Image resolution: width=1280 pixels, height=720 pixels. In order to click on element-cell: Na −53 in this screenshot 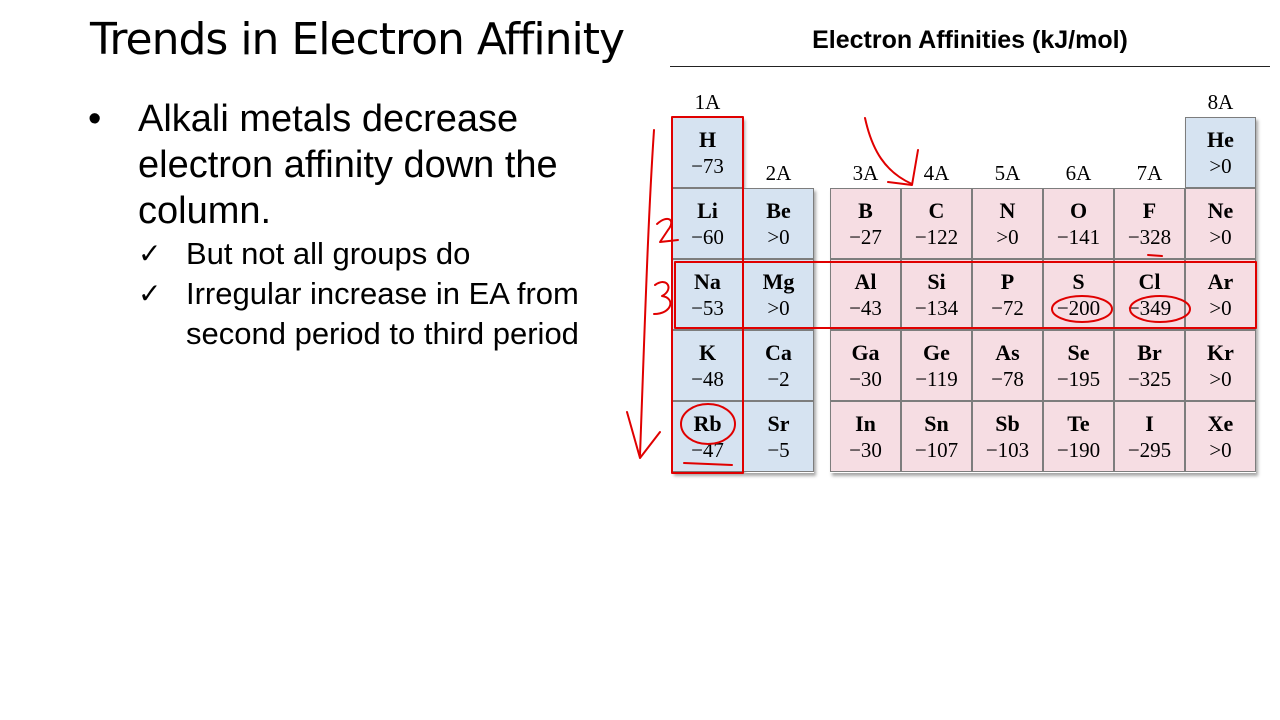, I will do `click(707, 294)`.